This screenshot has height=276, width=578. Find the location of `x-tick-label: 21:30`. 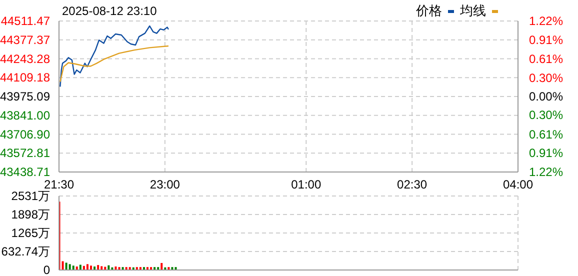

x-tick-label: 21:30 is located at coordinates (59, 185).